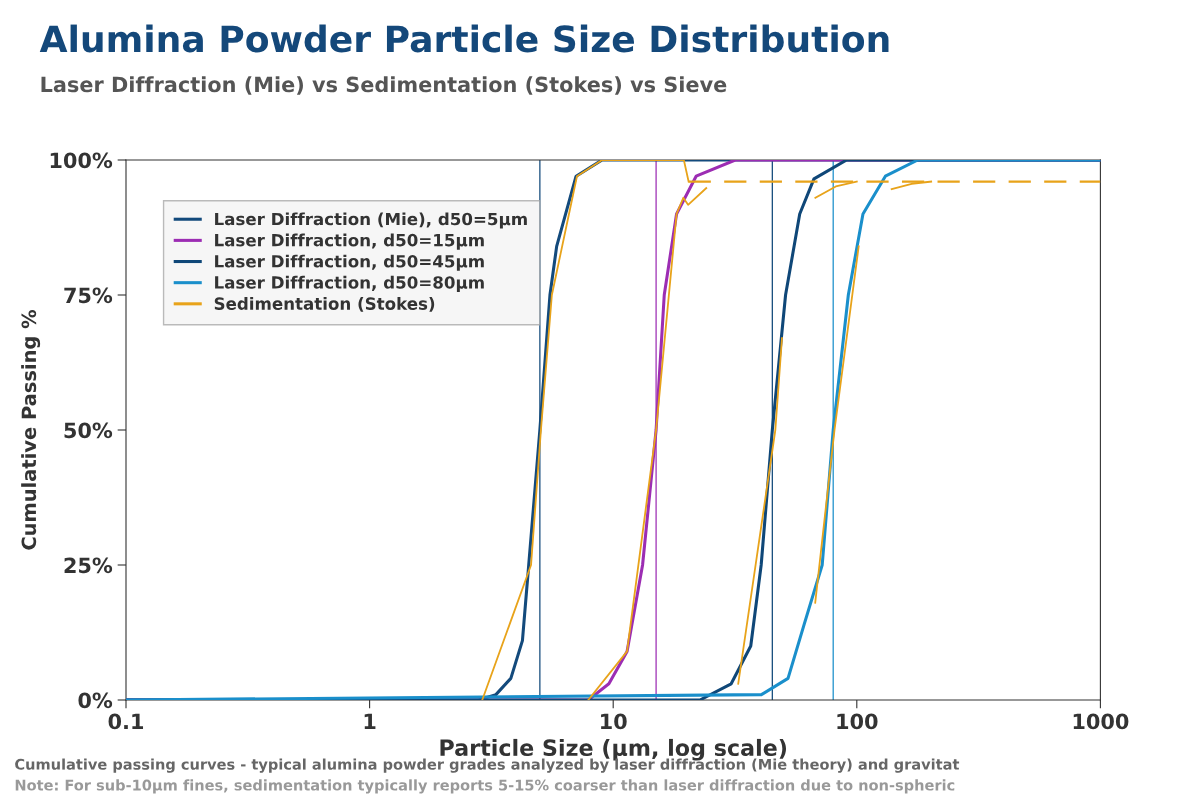 The image size is (1200, 800). Describe the element at coordinates (88, 295) in the screenshot. I see `y-tick-label: 75%` at that location.